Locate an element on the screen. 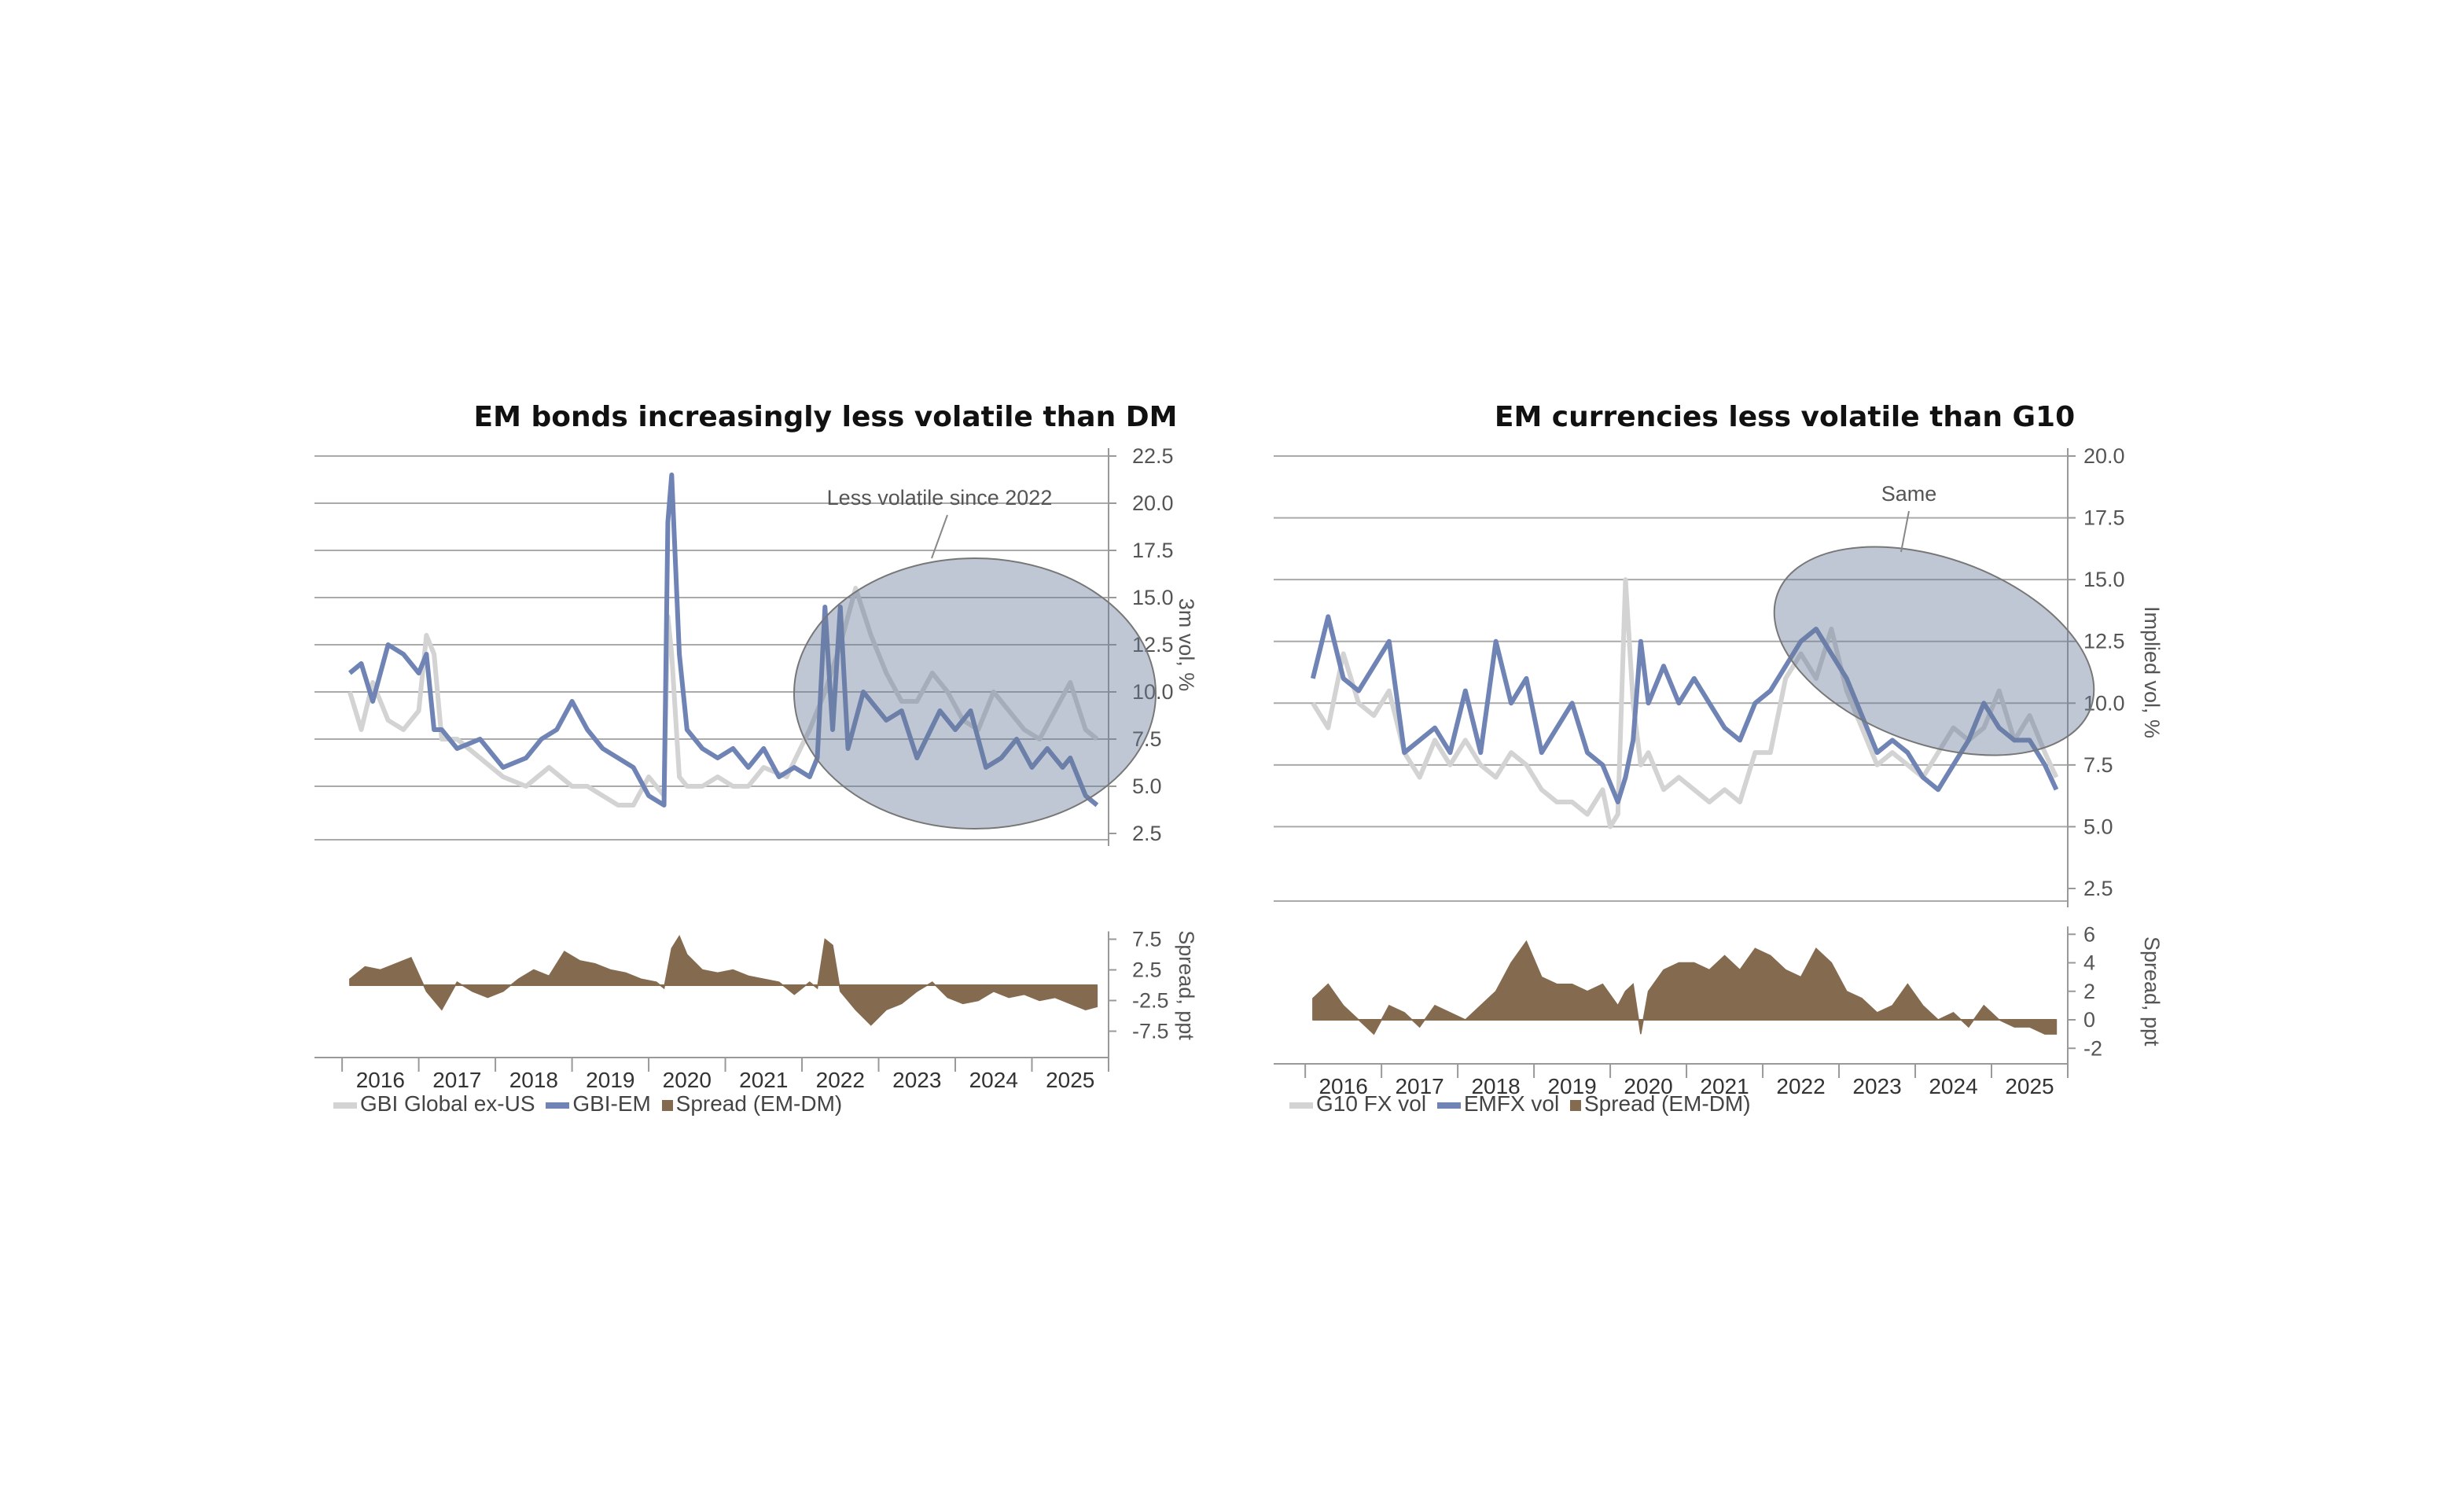 This screenshot has height=1512, width=2453. legend-item-gbi-em: GBI-EM is located at coordinates (598, 1104).